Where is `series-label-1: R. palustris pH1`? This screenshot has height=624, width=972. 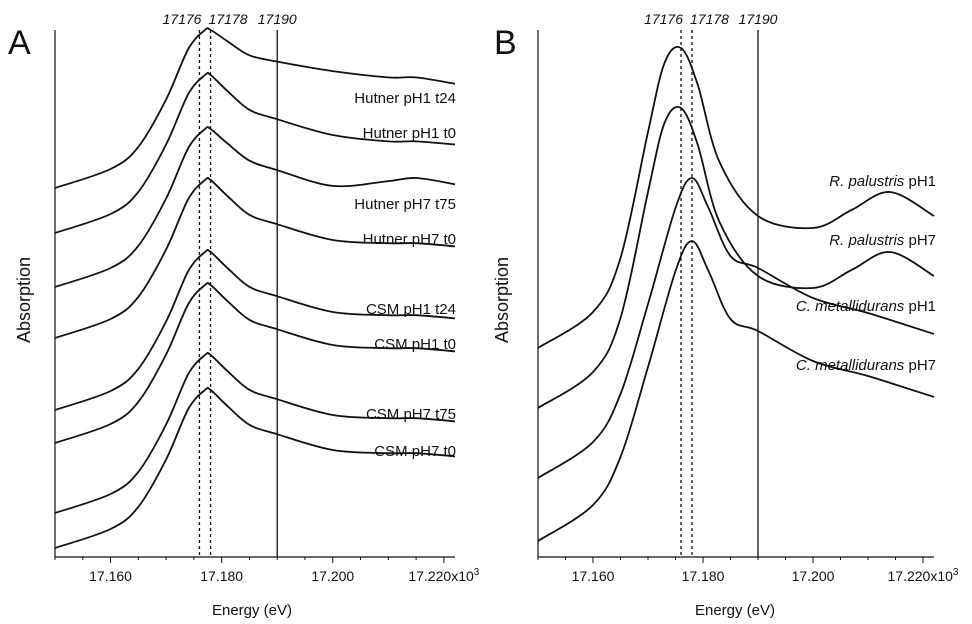 series-label-1: R. palustris pH1 is located at coordinates (882, 181).